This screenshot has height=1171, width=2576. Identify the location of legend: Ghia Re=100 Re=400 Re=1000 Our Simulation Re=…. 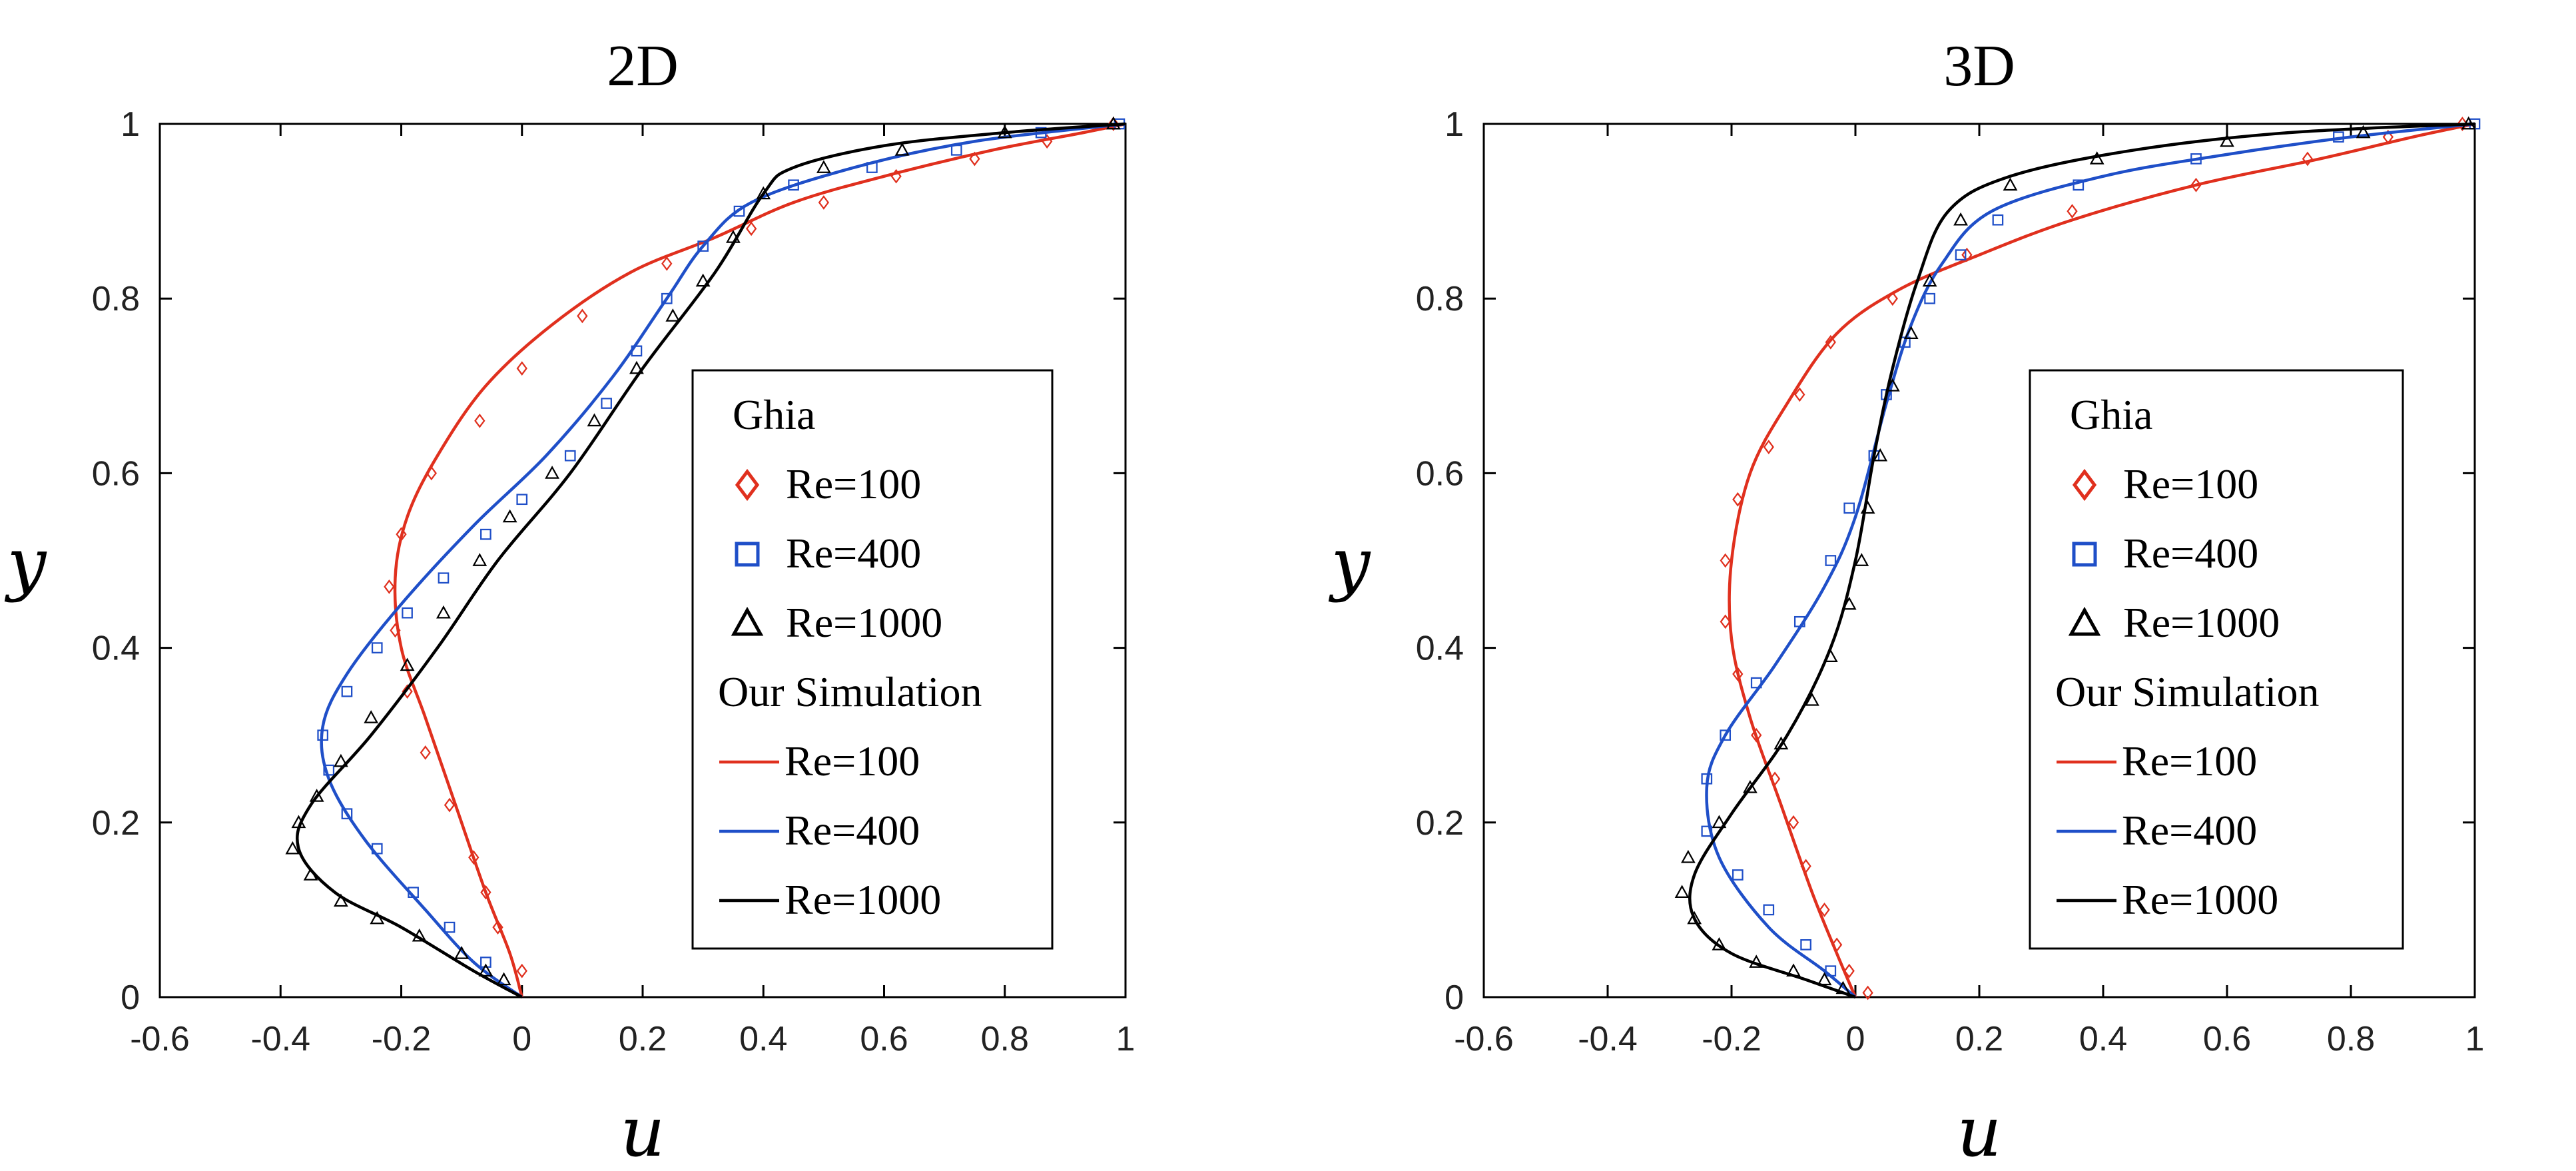
(2216, 659).